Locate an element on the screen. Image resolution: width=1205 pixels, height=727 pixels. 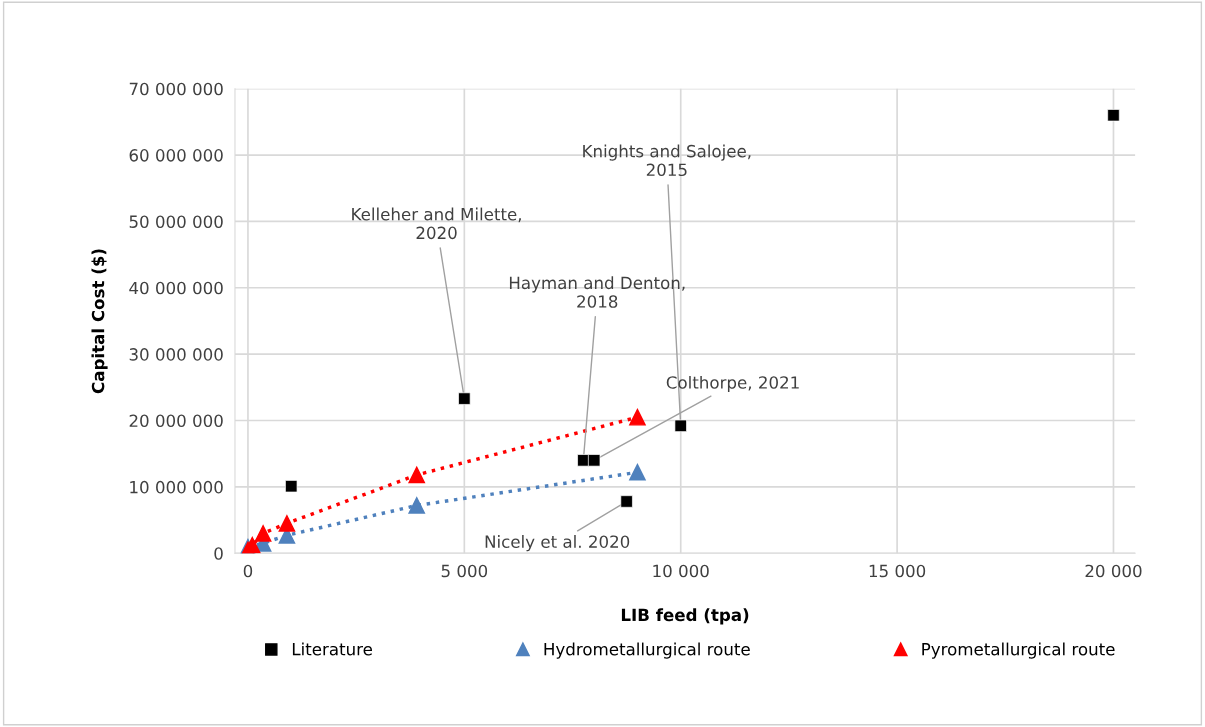
y-tick-label: 30 000 000 is located at coordinates (176, 354).